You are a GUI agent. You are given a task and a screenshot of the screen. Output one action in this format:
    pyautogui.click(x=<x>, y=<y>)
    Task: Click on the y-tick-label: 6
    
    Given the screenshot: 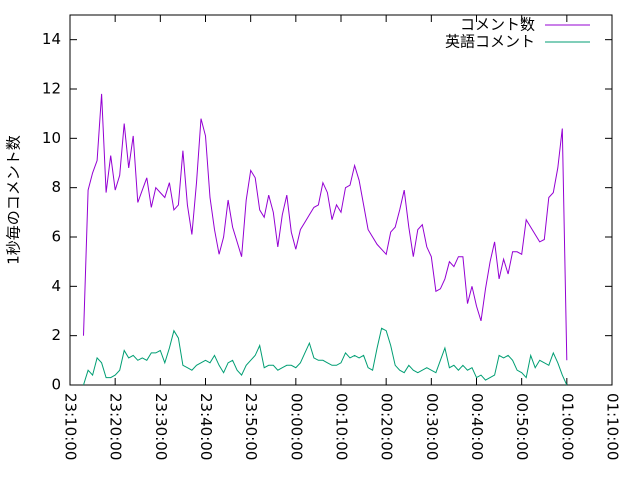 What is the action you would take?
    pyautogui.click(x=56, y=237)
    